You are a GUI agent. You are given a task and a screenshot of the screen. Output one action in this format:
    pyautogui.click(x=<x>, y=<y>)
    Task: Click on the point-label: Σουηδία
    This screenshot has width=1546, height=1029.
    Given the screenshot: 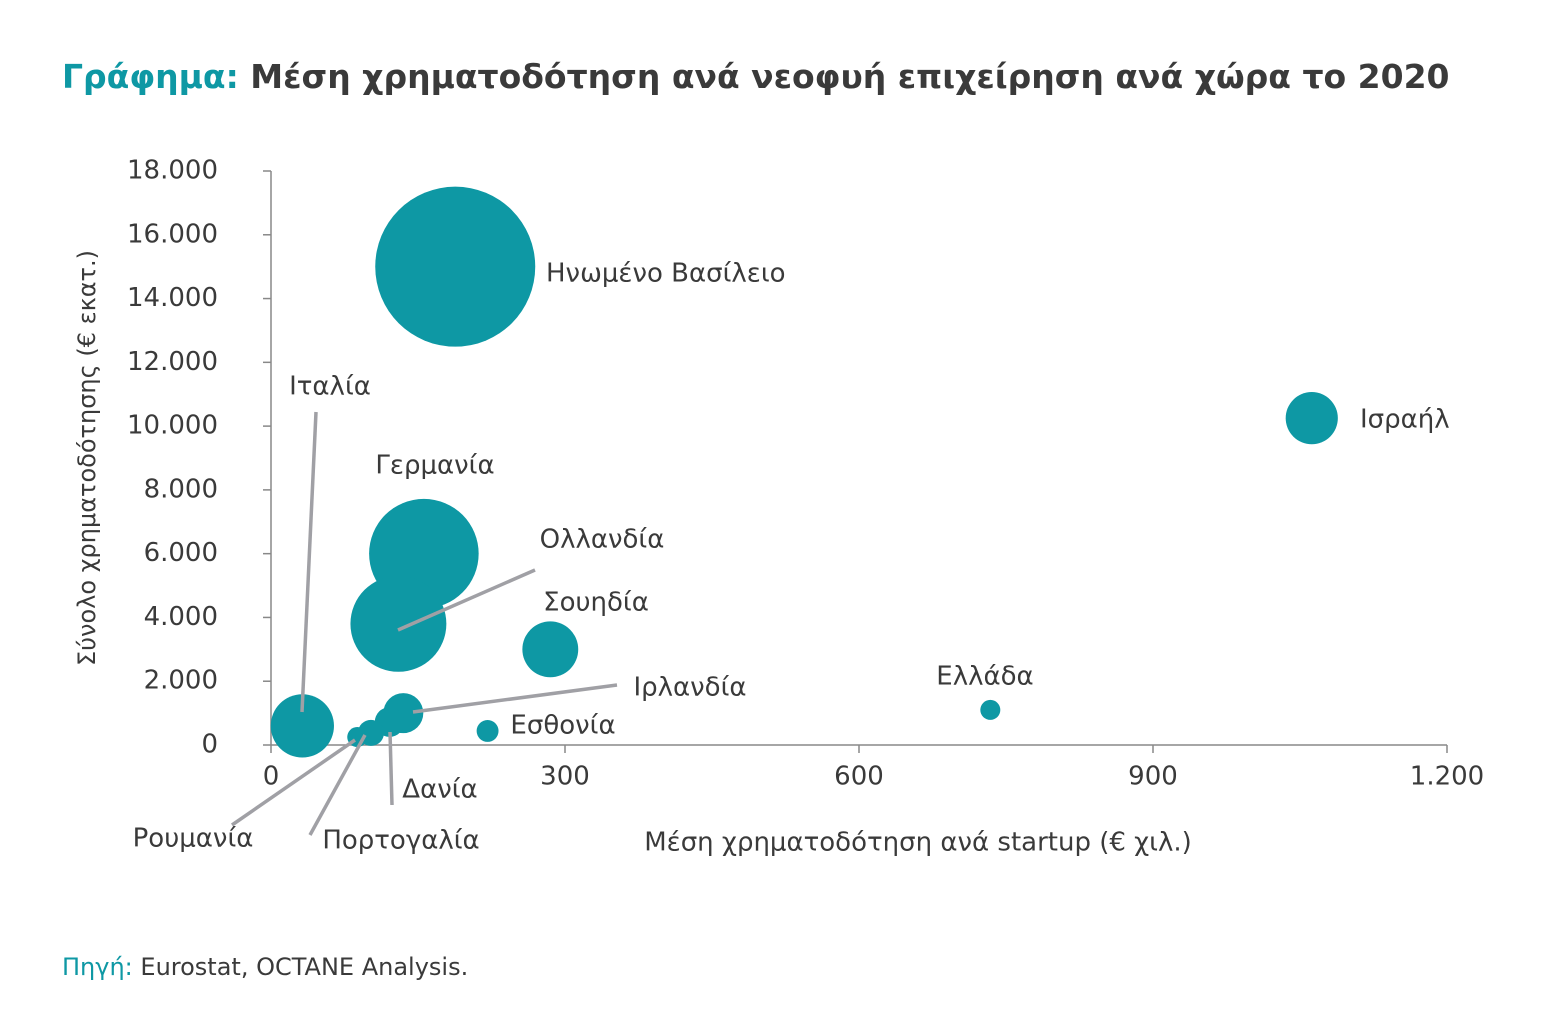 What is the action you would take?
    pyautogui.click(x=596, y=603)
    